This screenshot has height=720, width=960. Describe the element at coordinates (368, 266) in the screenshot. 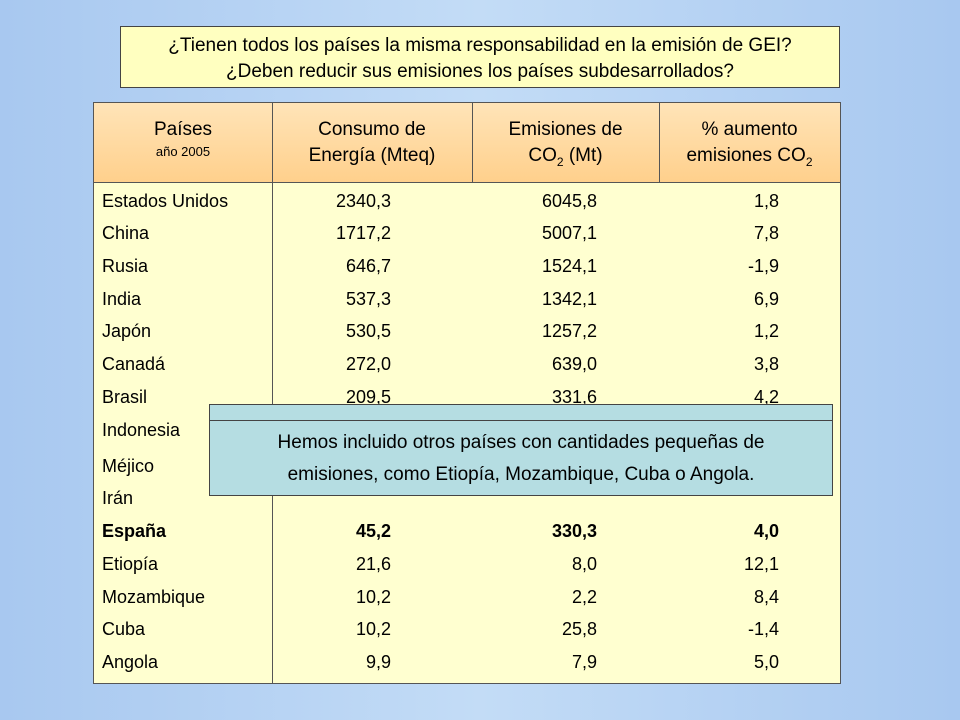

I see `energy-cell: 646,7` at that location.